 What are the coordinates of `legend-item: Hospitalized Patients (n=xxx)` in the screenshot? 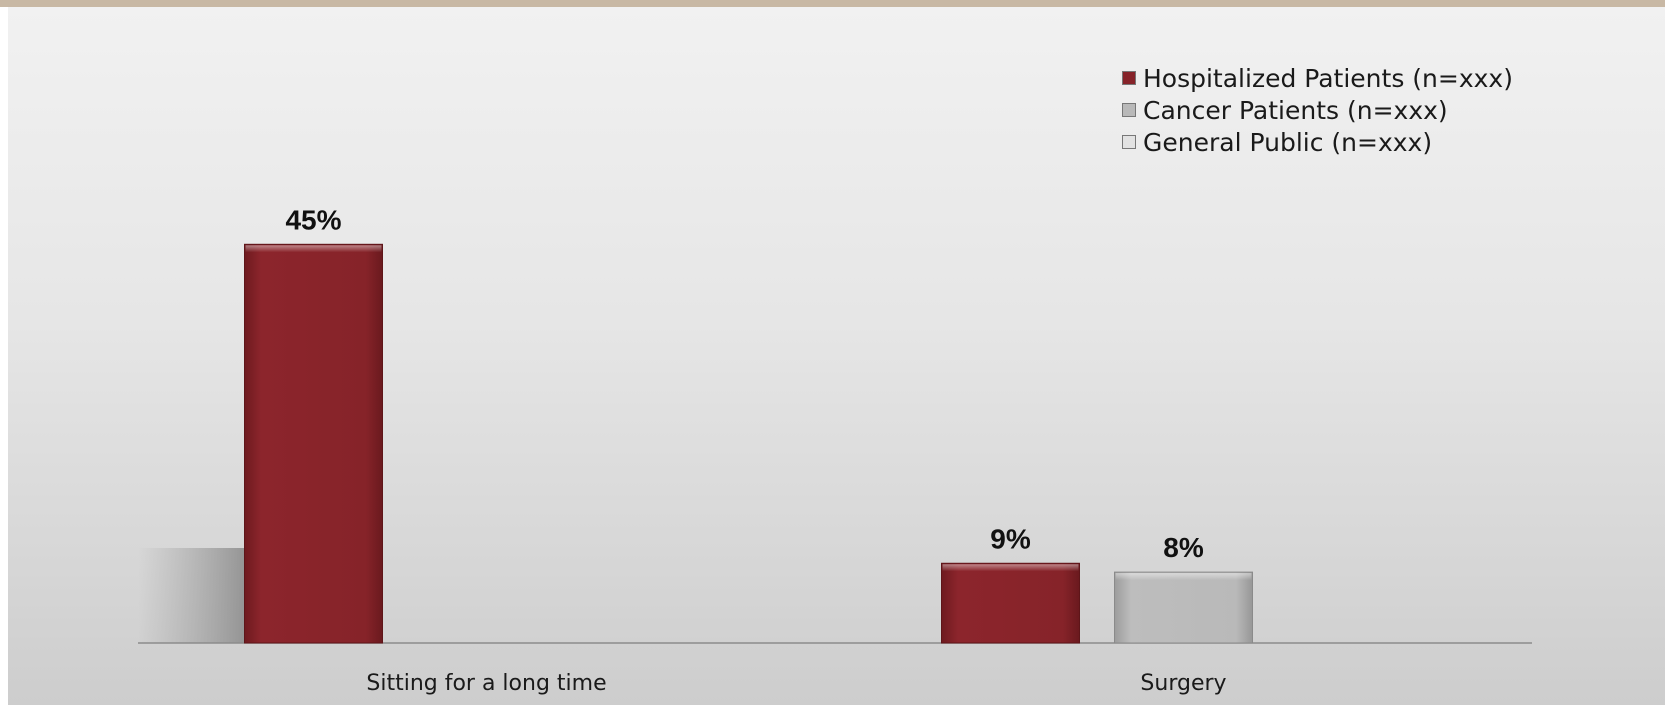 It's located at (1317, 78).